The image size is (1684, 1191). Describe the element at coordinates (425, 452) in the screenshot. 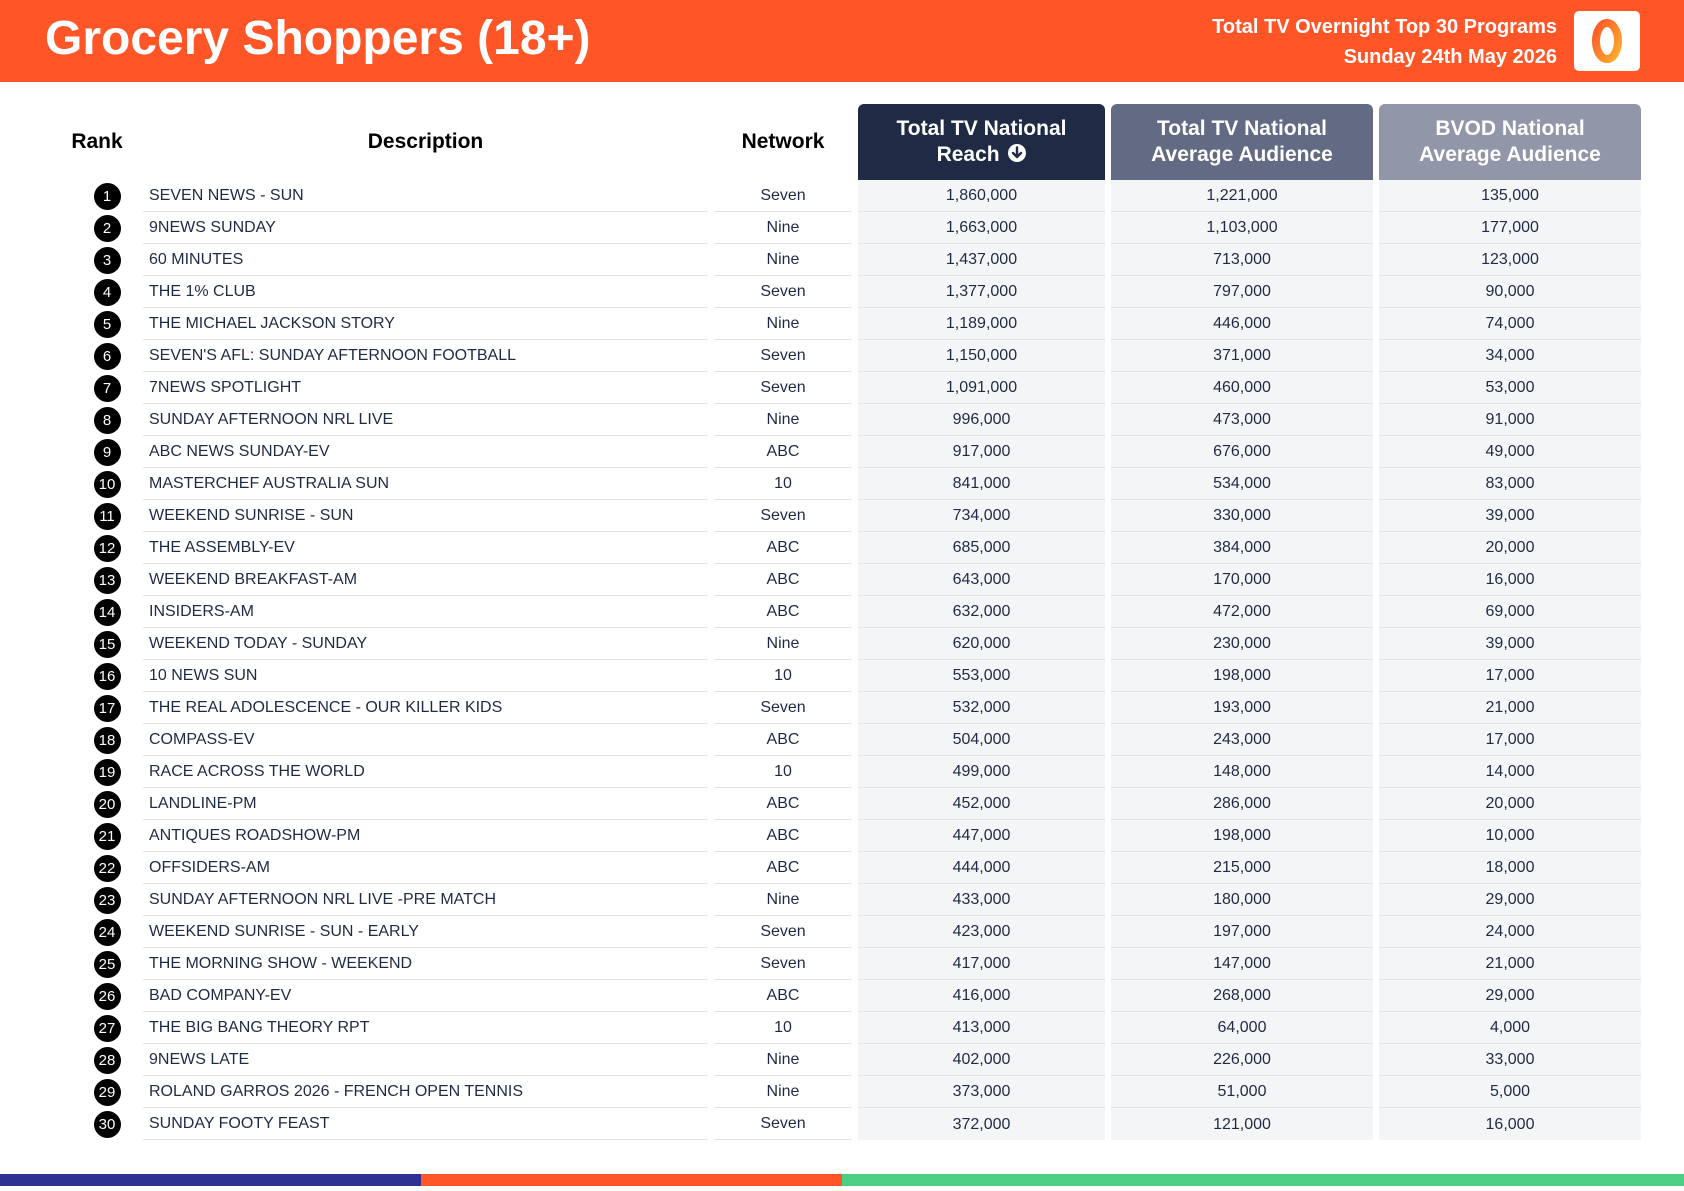

I see `program-description: ABC NEWS SUNDAY-EV` at that location.